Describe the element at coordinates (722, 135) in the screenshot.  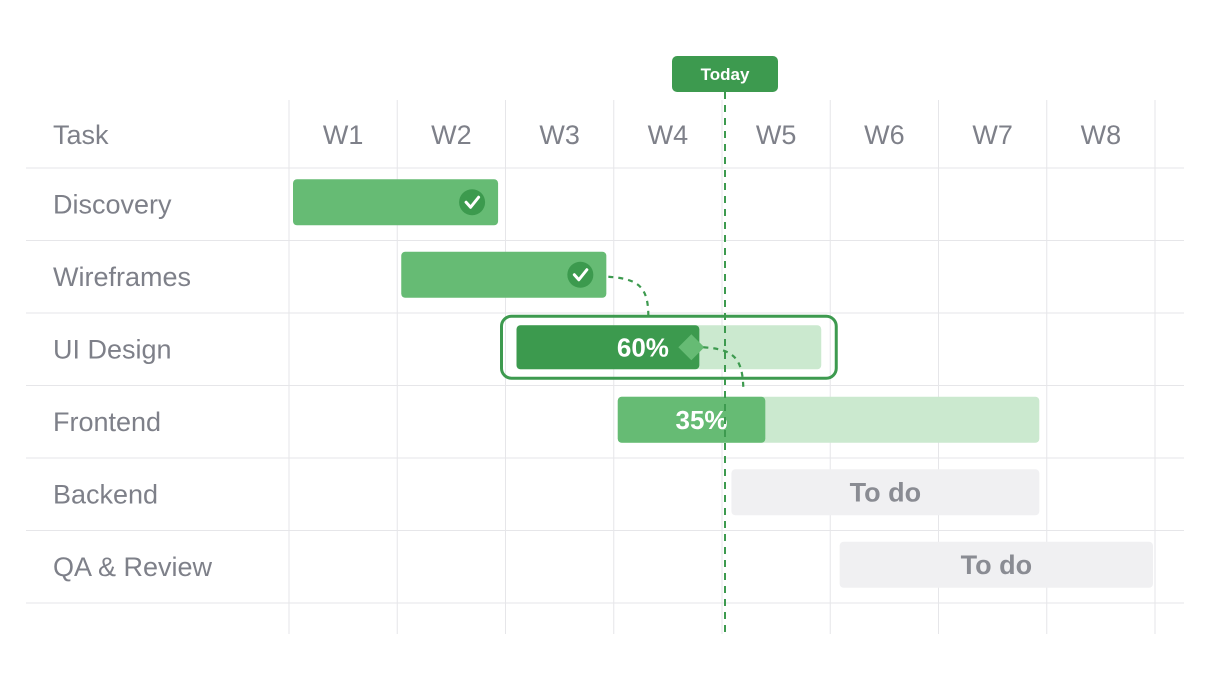
I see `week-headers: W1 W2 W3 W4 W5 W6 W7 W8` at that location.